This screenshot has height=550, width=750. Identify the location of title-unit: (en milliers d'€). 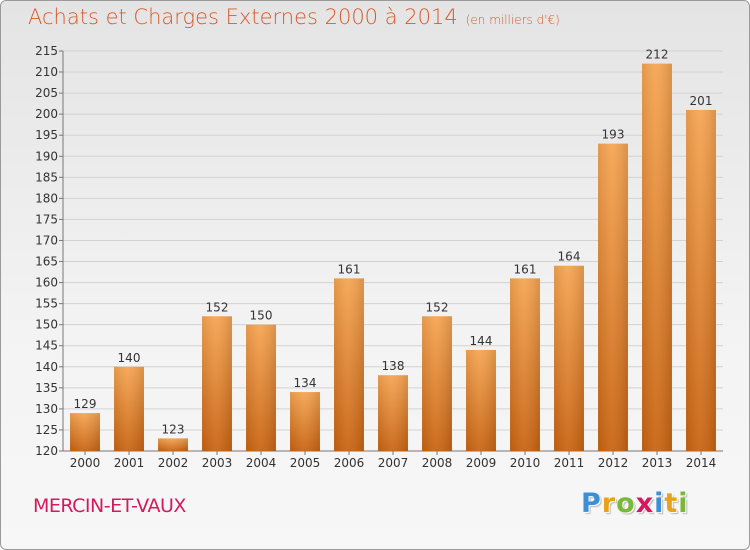
(512, 20).